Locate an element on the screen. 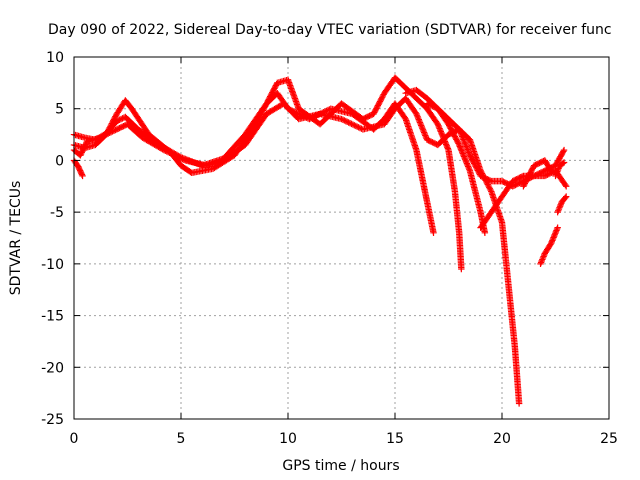  x-tick-label: 20 is located at coordinates (502, 439).